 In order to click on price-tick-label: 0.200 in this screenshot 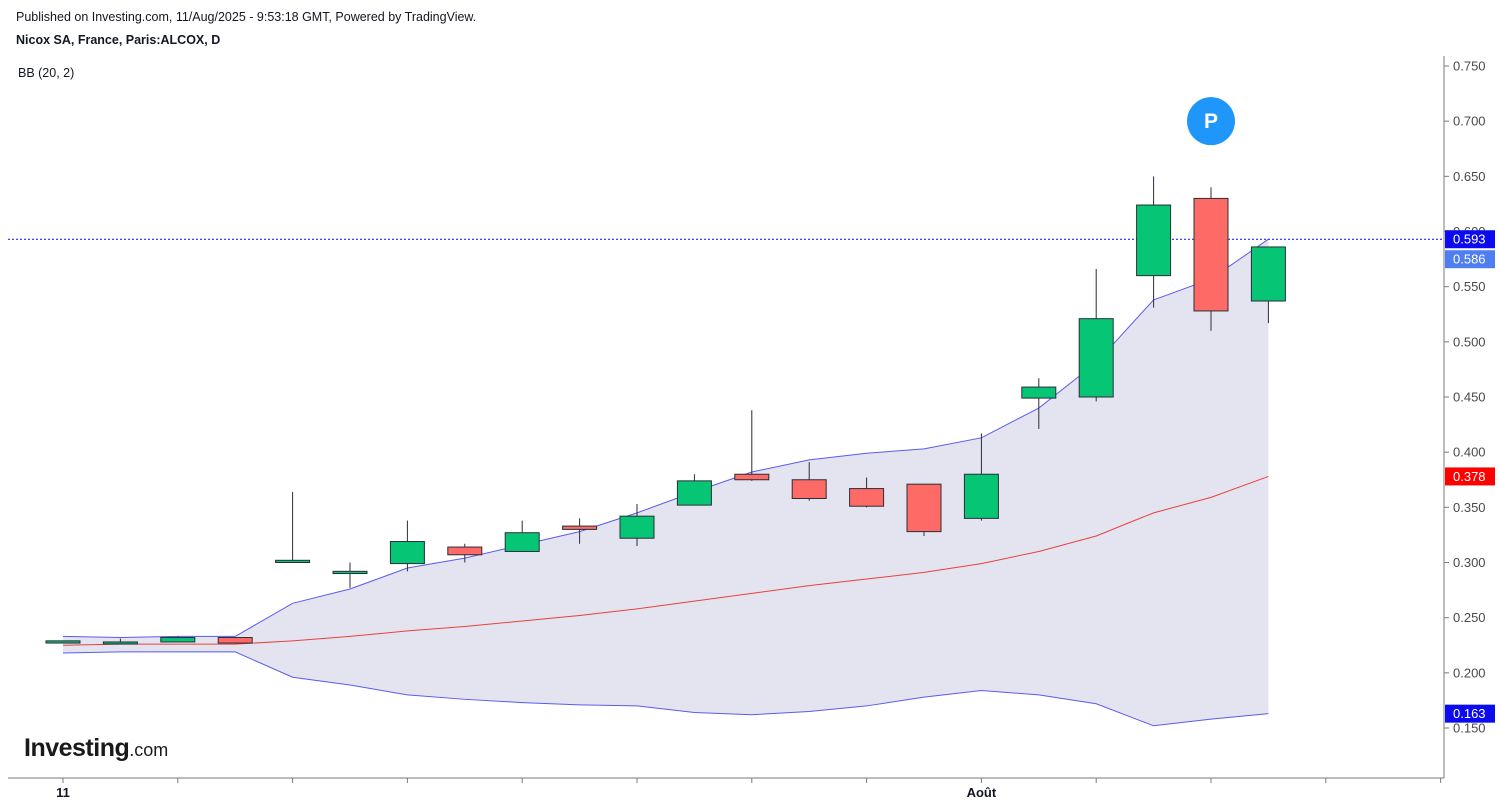, I will do `click(1469, 672)`.